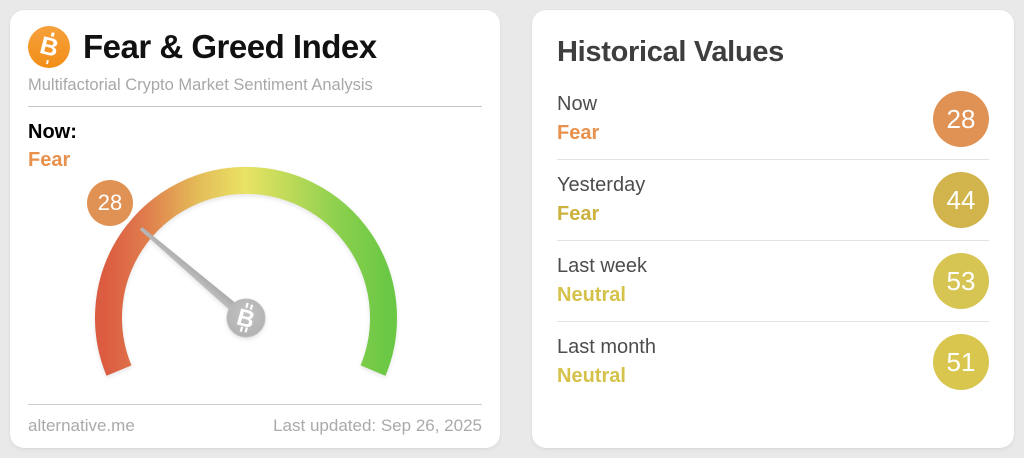 This screenshot has width=1024, height=458. Describe the element at coordinates (606, 347) in the screenshot. I see `row-label: Last month` at that location.